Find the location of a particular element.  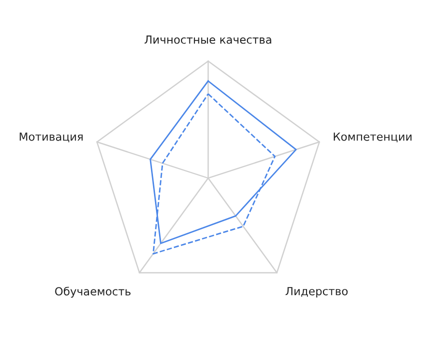

spoke-label: Лидерство is located at coordinates (317, 292).